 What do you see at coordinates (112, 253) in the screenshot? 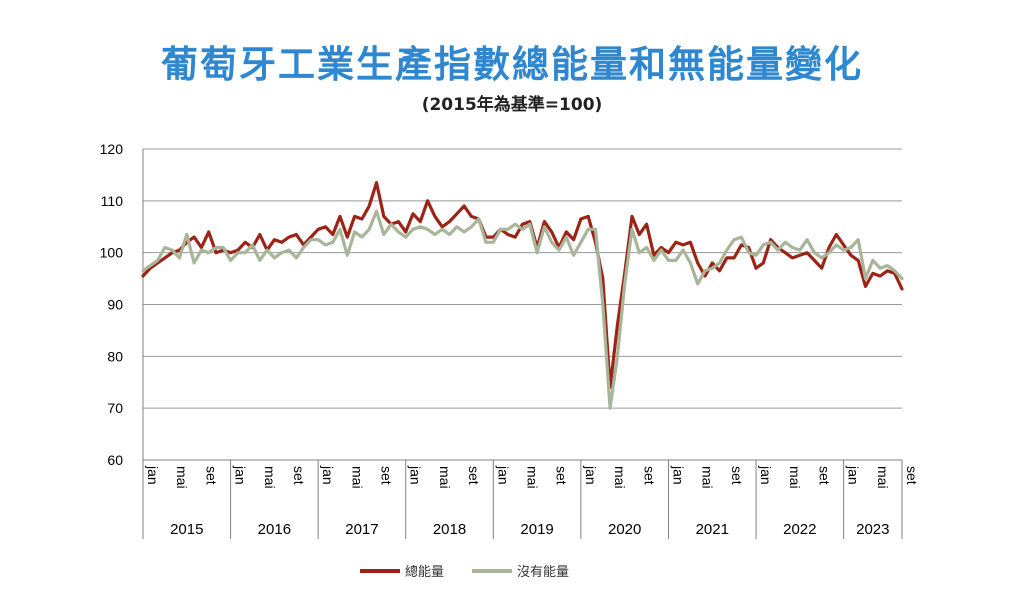
I see `y-tick-label: 100` at bounding box center [112, 253].